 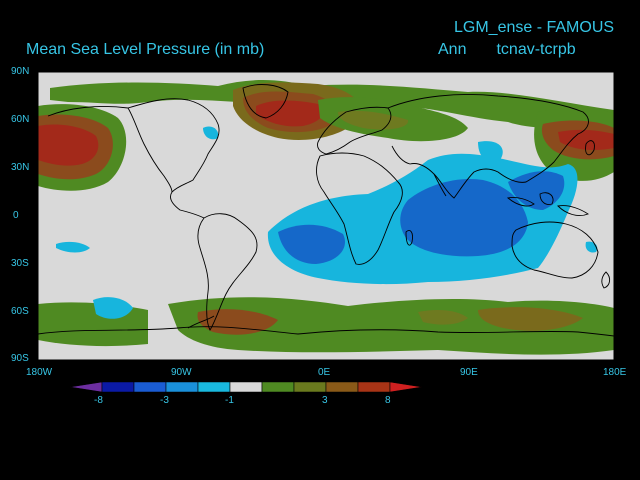 What do you see at coordinates (325, 400) in the screenshot?
I see `colorbar-tick-label: 3` at bounding box center [325, 400].